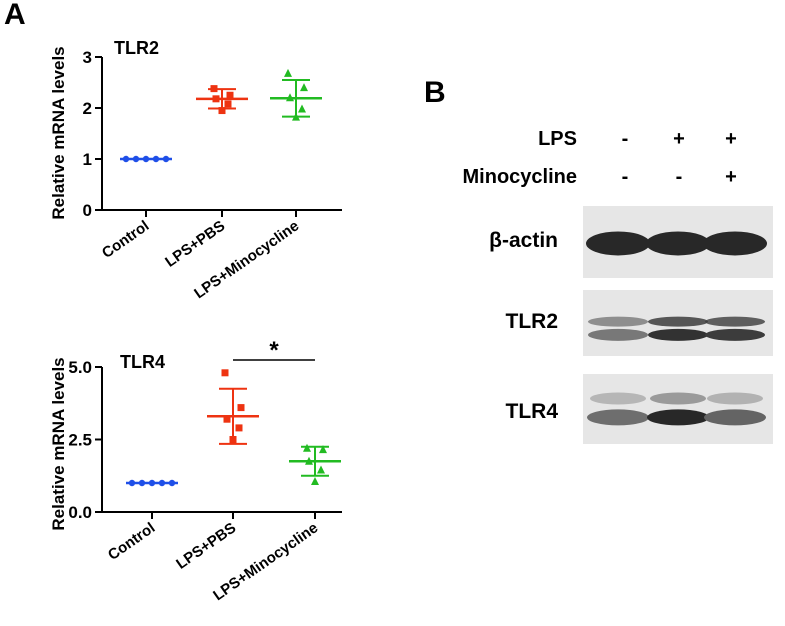 This screenshot has width=785, height=626. What do you see at coordinates (142, 362) in the screenshot?
I see `chart-title: TLR4` at bounding box center [142, 362].